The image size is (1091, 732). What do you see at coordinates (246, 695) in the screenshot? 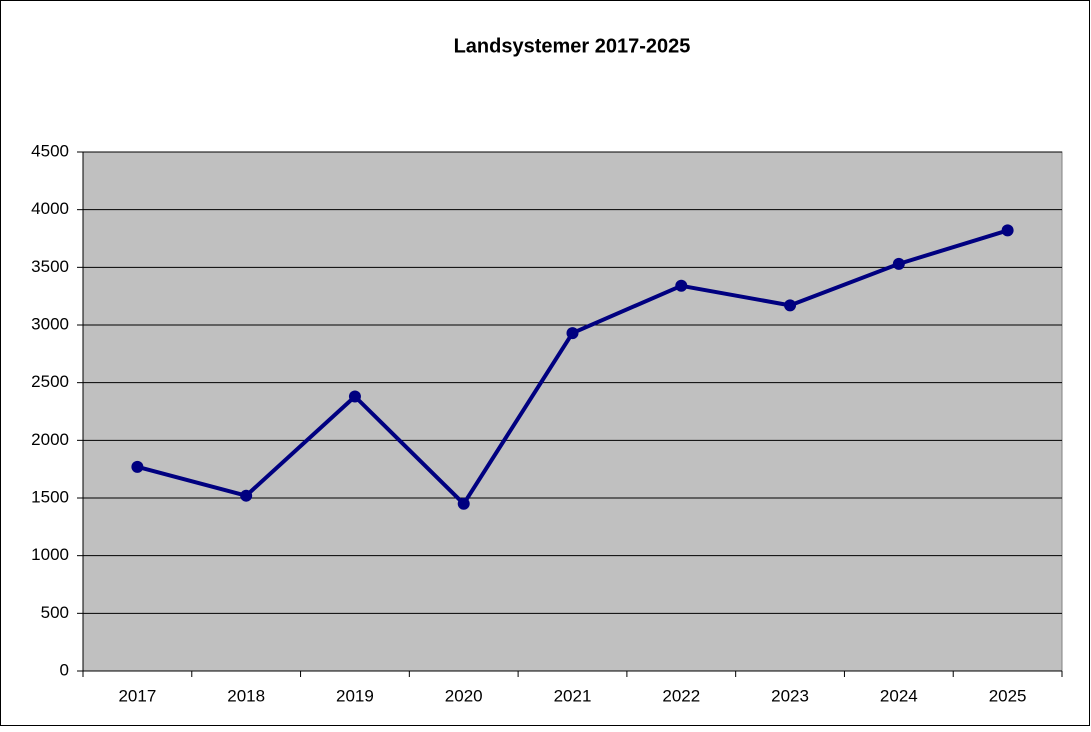
I see `x-tick-label: 2018` at bounding box center [246, 695].